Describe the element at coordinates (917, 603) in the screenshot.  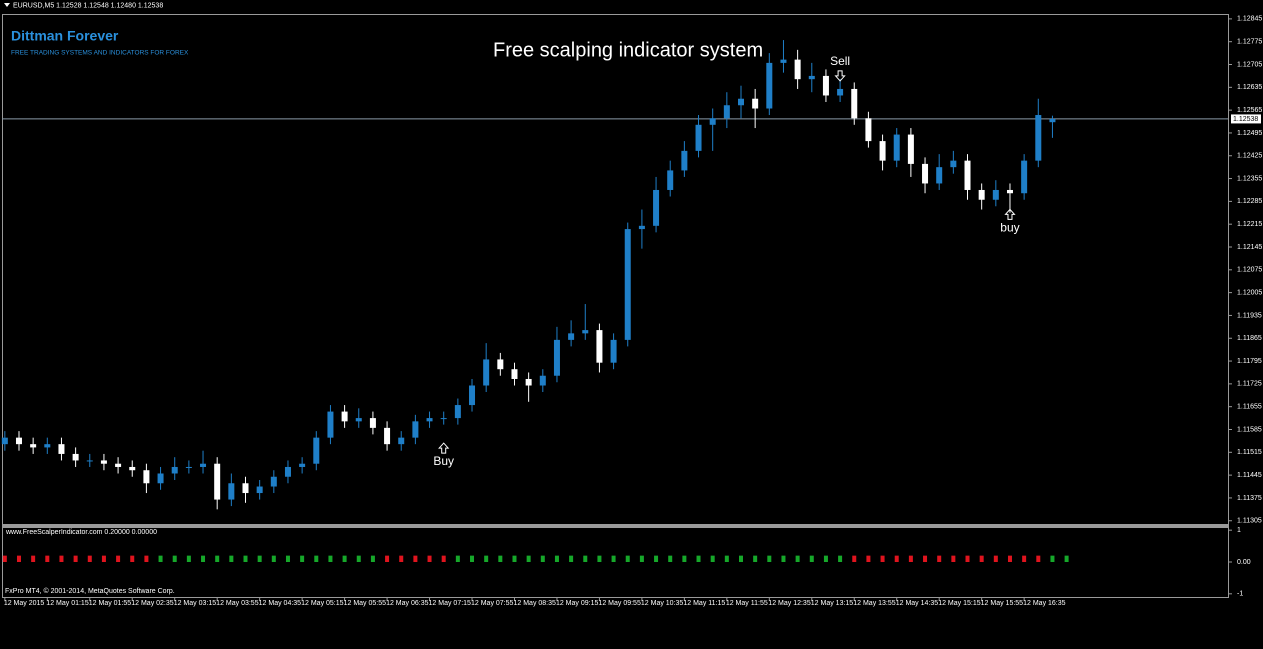
I see `x-tick-label: 12 May 14:35` at that location.